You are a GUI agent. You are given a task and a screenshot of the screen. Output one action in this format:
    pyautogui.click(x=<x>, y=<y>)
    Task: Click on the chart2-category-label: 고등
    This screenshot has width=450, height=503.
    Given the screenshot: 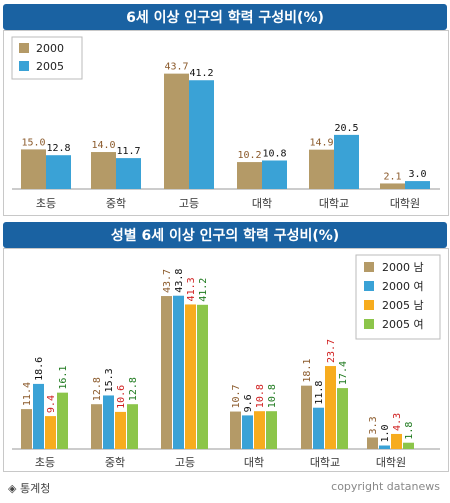 What is the action you would take?
    pyautogui.click(x=185, y=462)
    